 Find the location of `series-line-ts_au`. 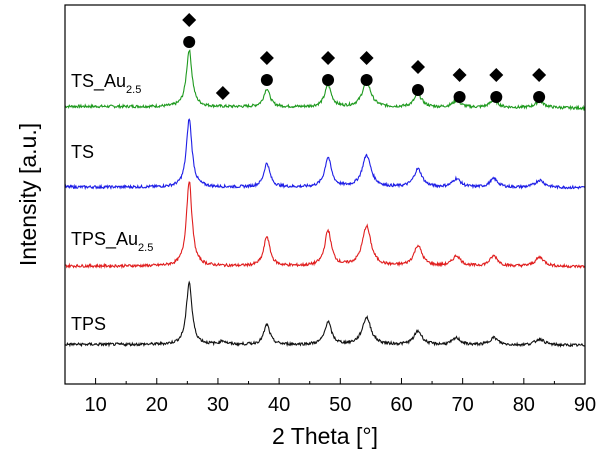

series-line-ts_au is located at coordinates (325, 80).